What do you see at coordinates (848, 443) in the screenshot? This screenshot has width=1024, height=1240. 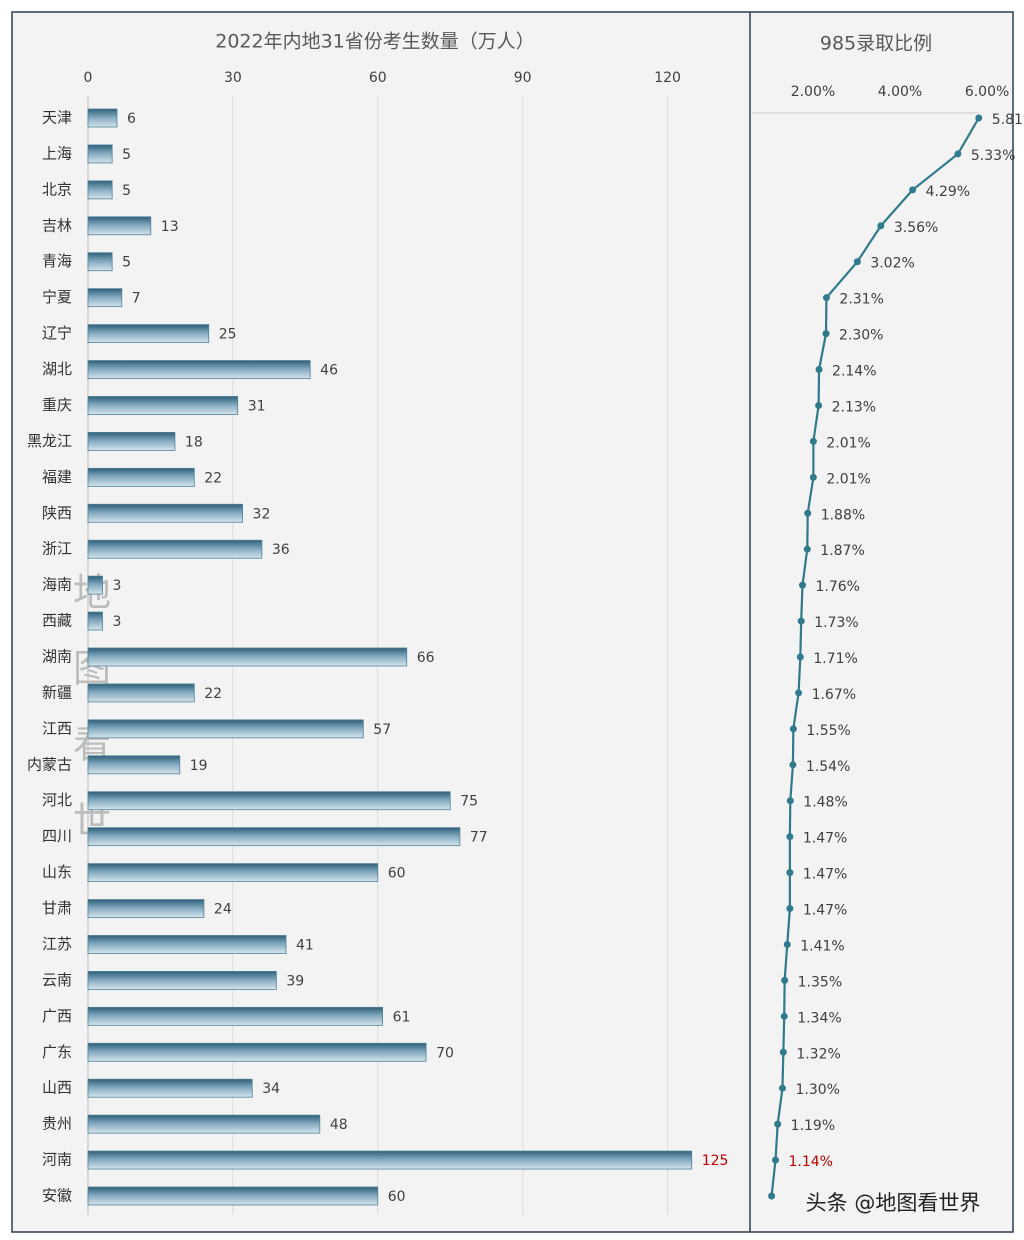 I see `data-label: 2.01%` at bounding box center [848, 443].